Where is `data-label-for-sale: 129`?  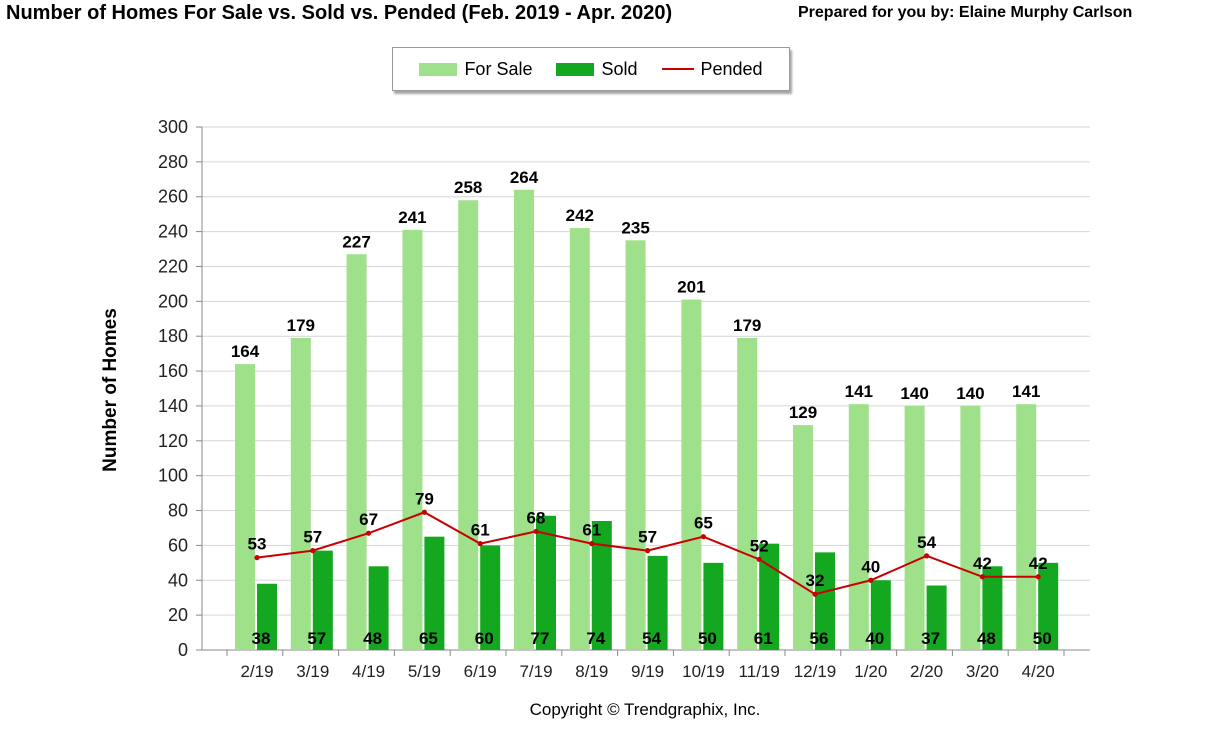 data-label-for-sale: 129 is located at coordinates (803, 412).